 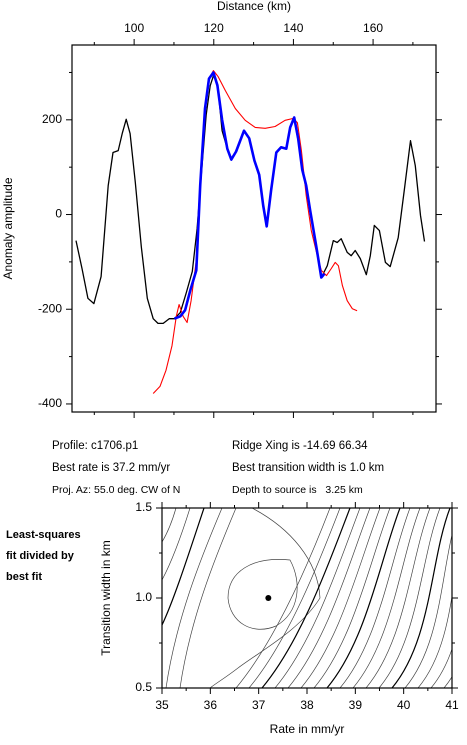 I want to click on y-tick-label: 0, so click(x=58, y=214).